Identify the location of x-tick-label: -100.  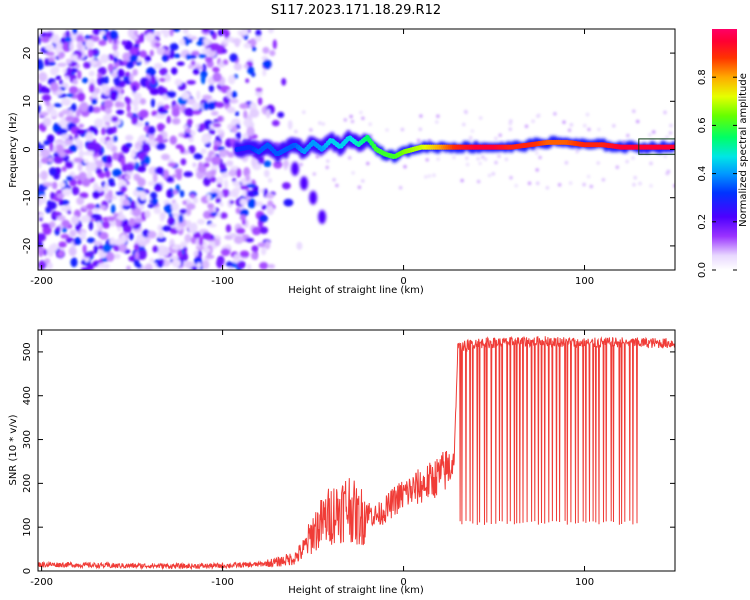
(222, 281).